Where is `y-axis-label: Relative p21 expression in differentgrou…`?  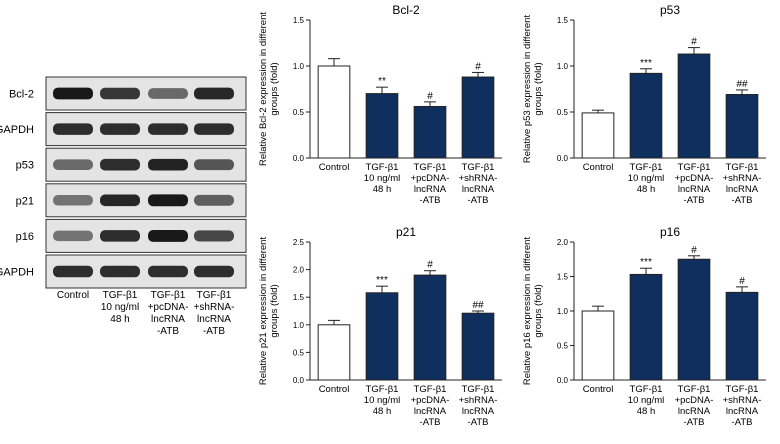
y-axis-label: Relative p21 expression in differentgrou… is located at coordinates (269, 311).